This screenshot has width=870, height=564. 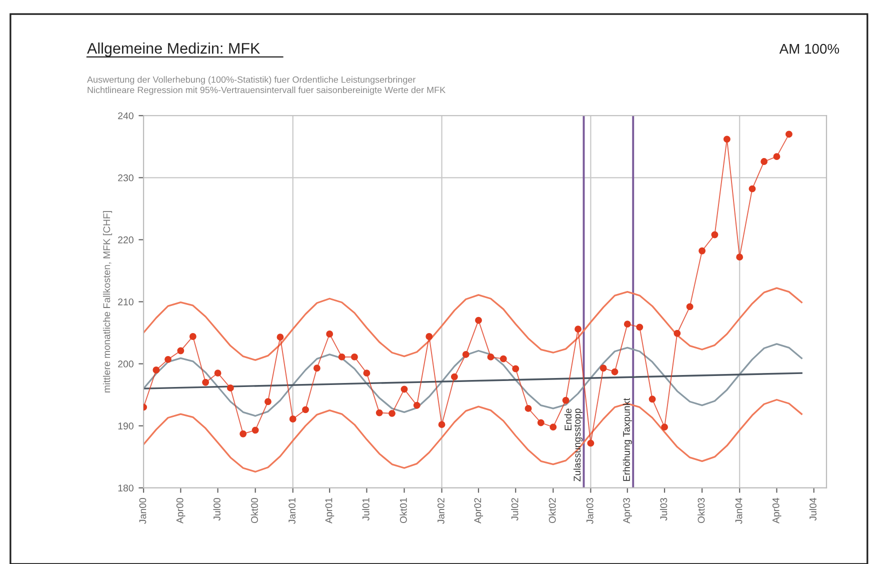 What do you see at coordinates (126, 116) in the screenshot?
I see `y-tick-label: 240` at bounding box center [126, 116].